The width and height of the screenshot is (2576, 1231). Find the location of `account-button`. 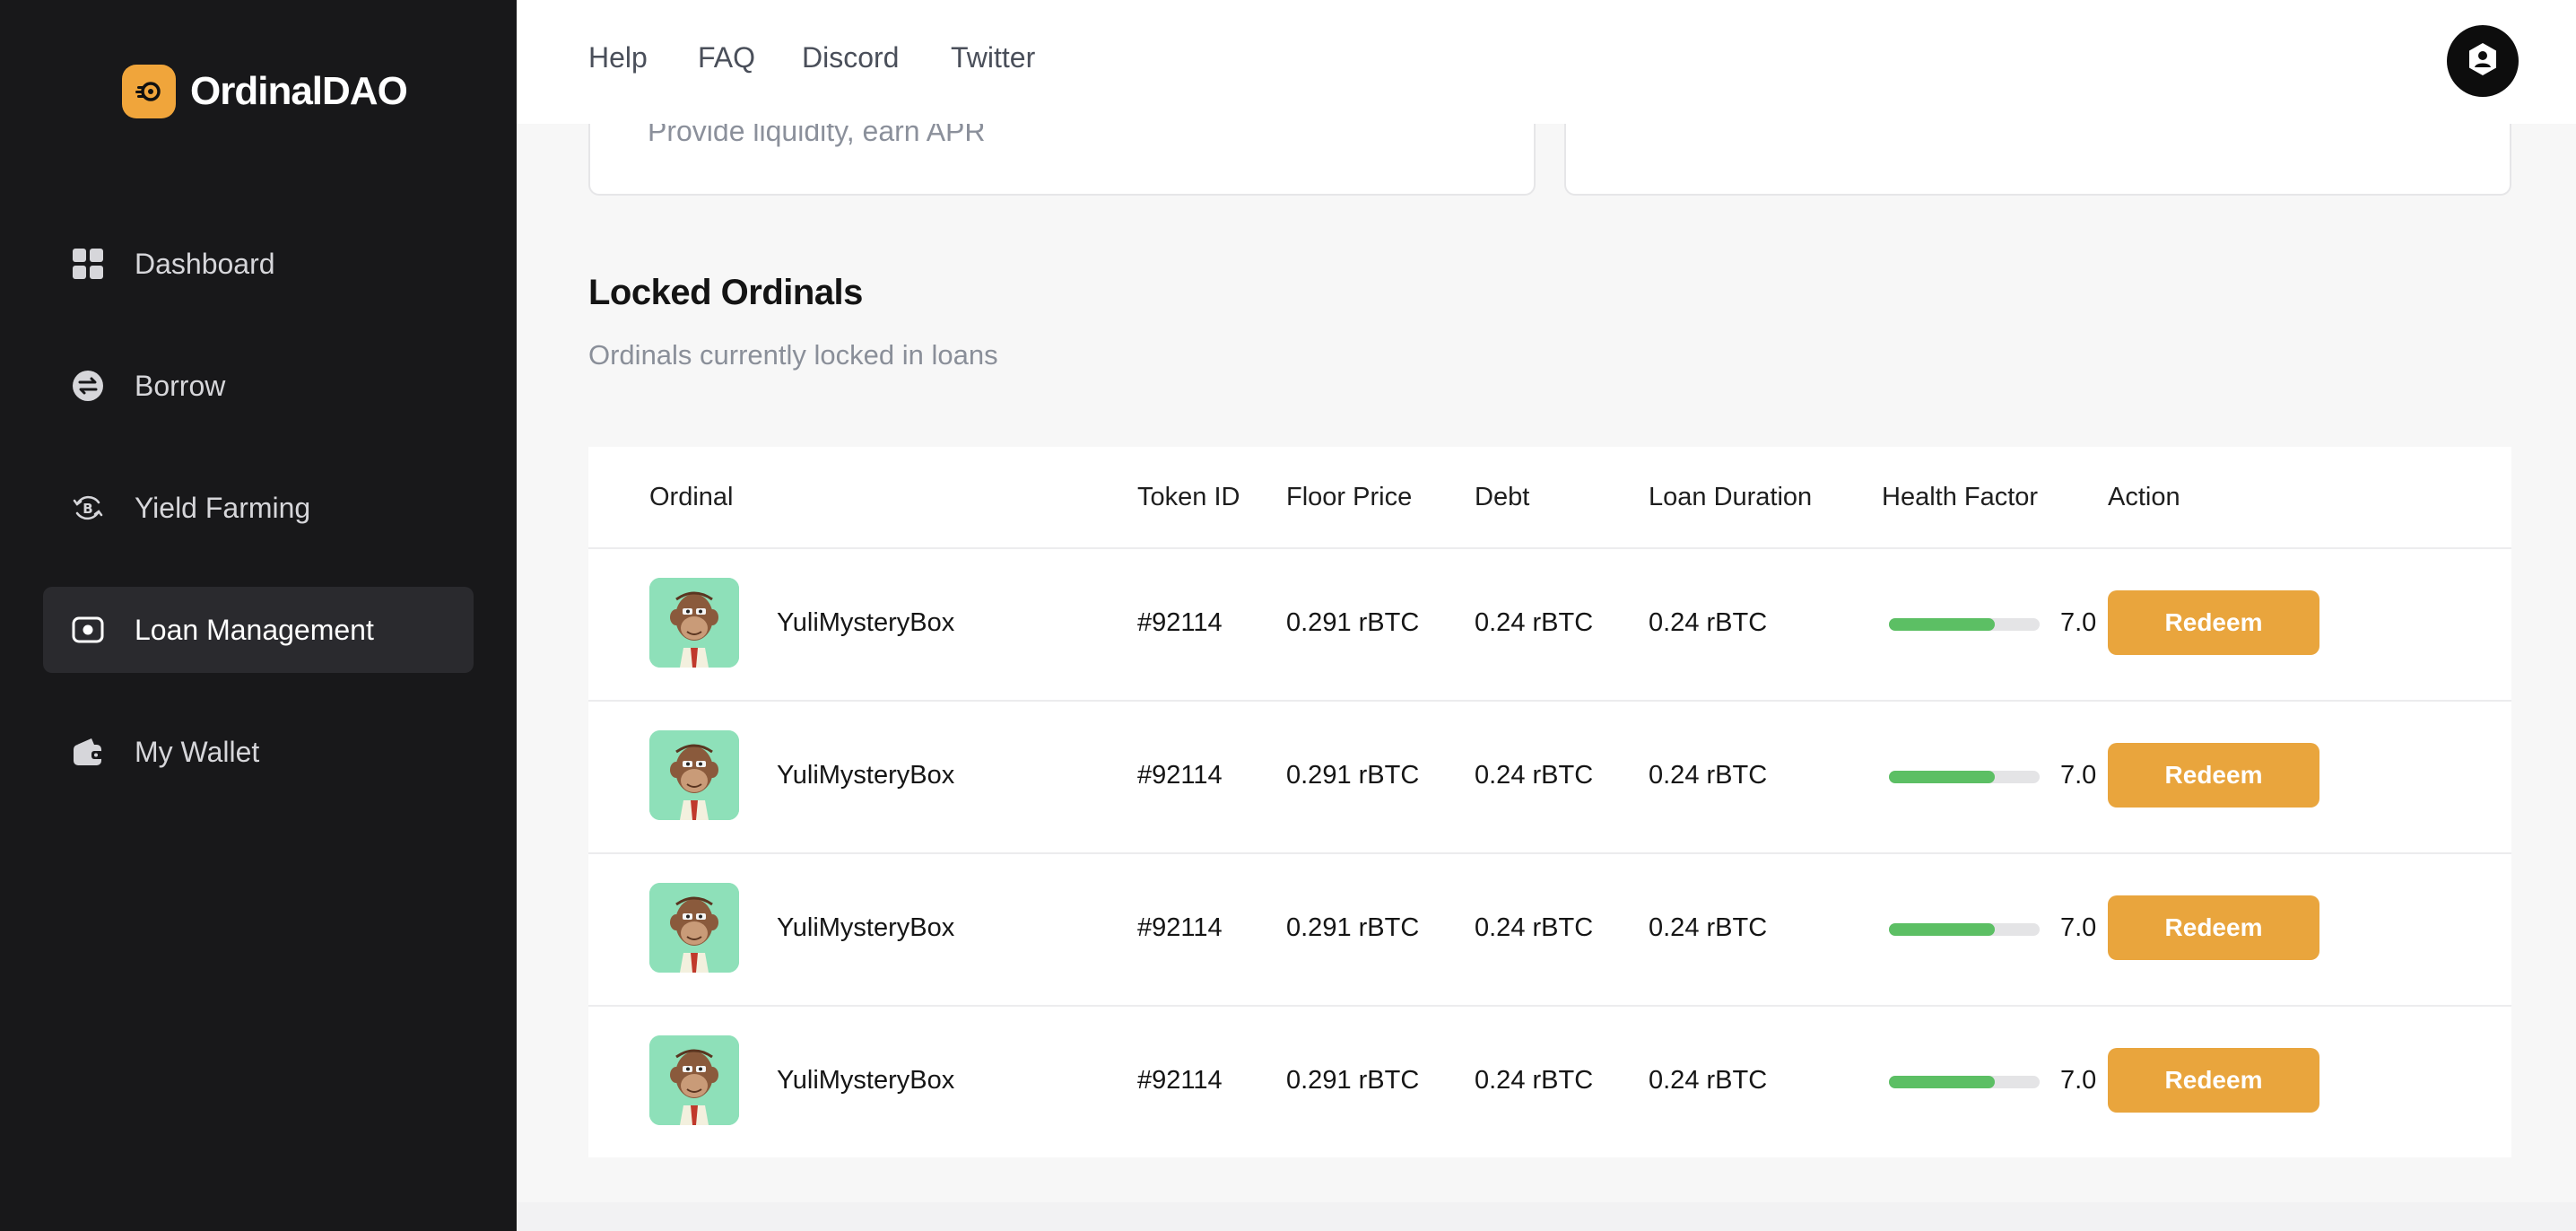

account-button is located at coordinates (2483, 61).